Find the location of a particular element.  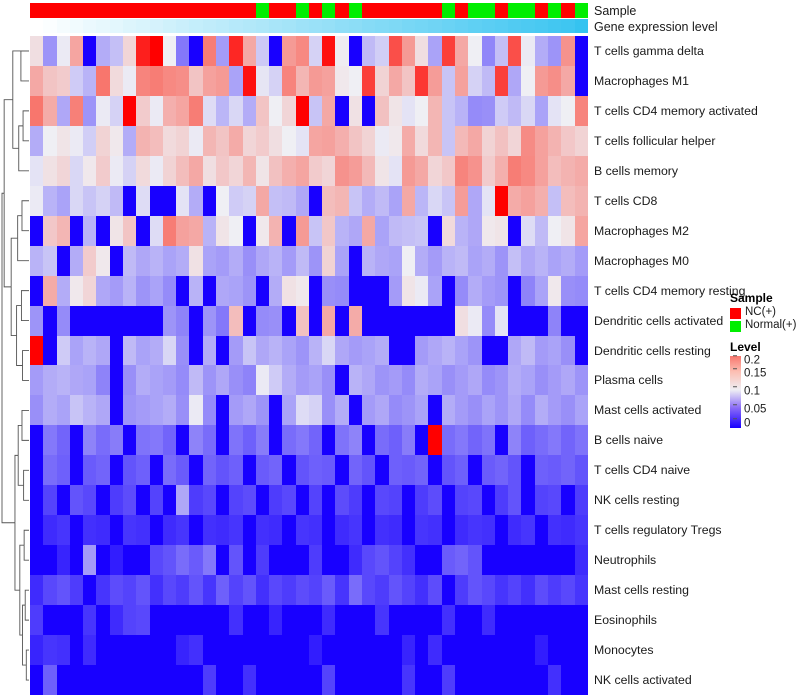

legend-item-label: NC(+) is located at coordinates (760, 312).